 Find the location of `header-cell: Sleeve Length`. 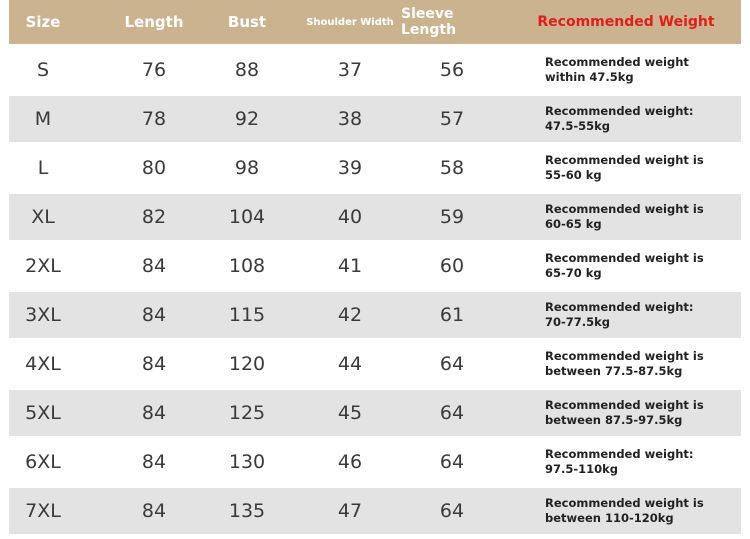

header-cell: Sleeve Length is located at coordinates (429, 22).